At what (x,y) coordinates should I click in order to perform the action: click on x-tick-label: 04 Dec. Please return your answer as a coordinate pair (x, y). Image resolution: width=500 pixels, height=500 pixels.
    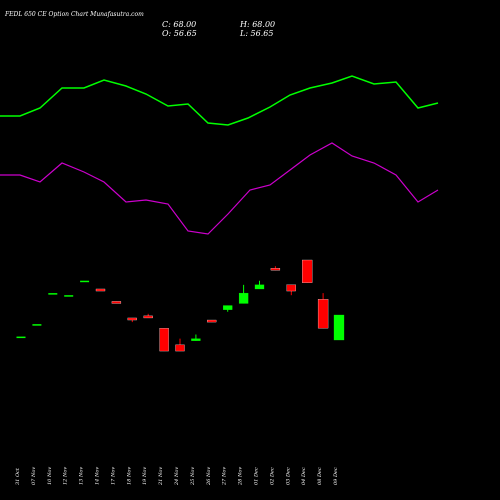
    Looking at the image, I should click on (304, 476).